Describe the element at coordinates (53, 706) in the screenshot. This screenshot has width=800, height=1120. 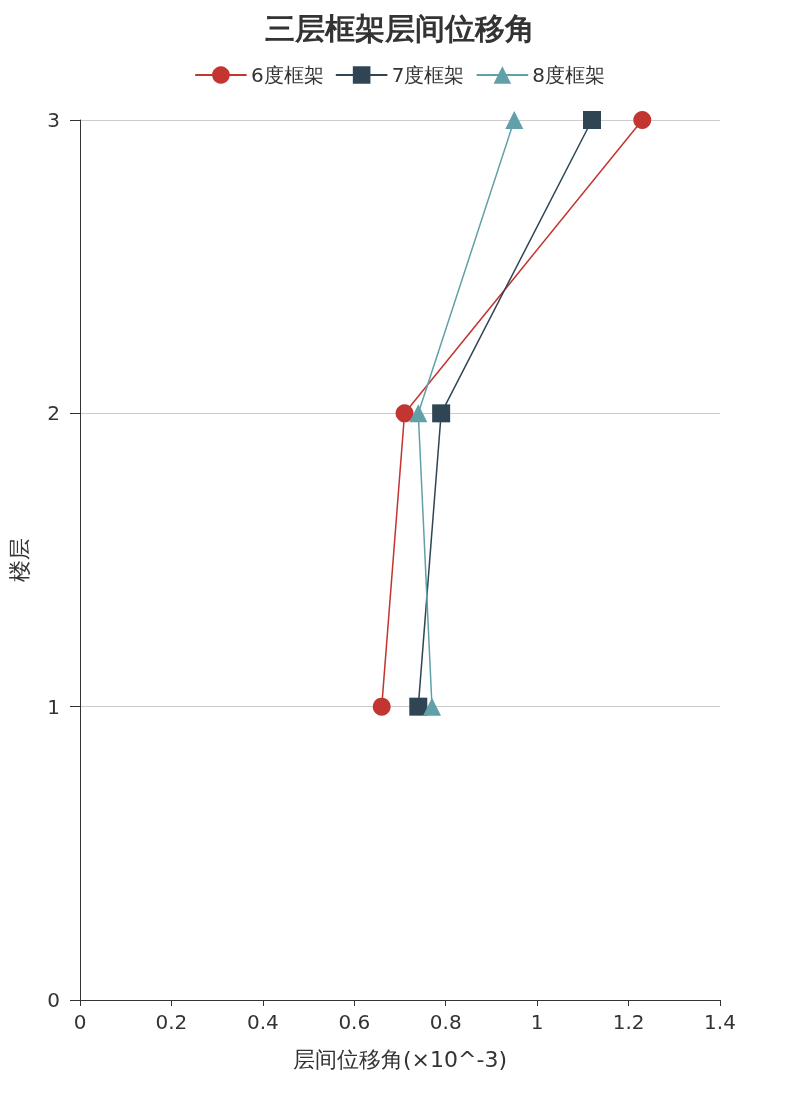
I see `y-tick-label: 1` at that location.